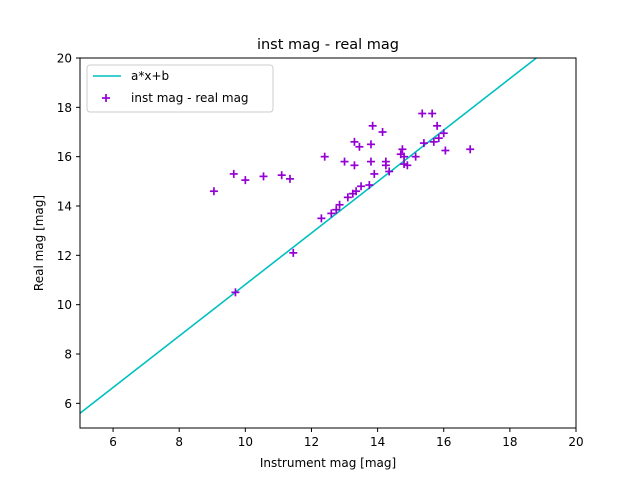 Image resolution: width=640 pixels, height=480 pixels. Describe the element at coordinates (39, 243) in the screenshot. I see `y-axis-label: Real mag [mag]` at that location.